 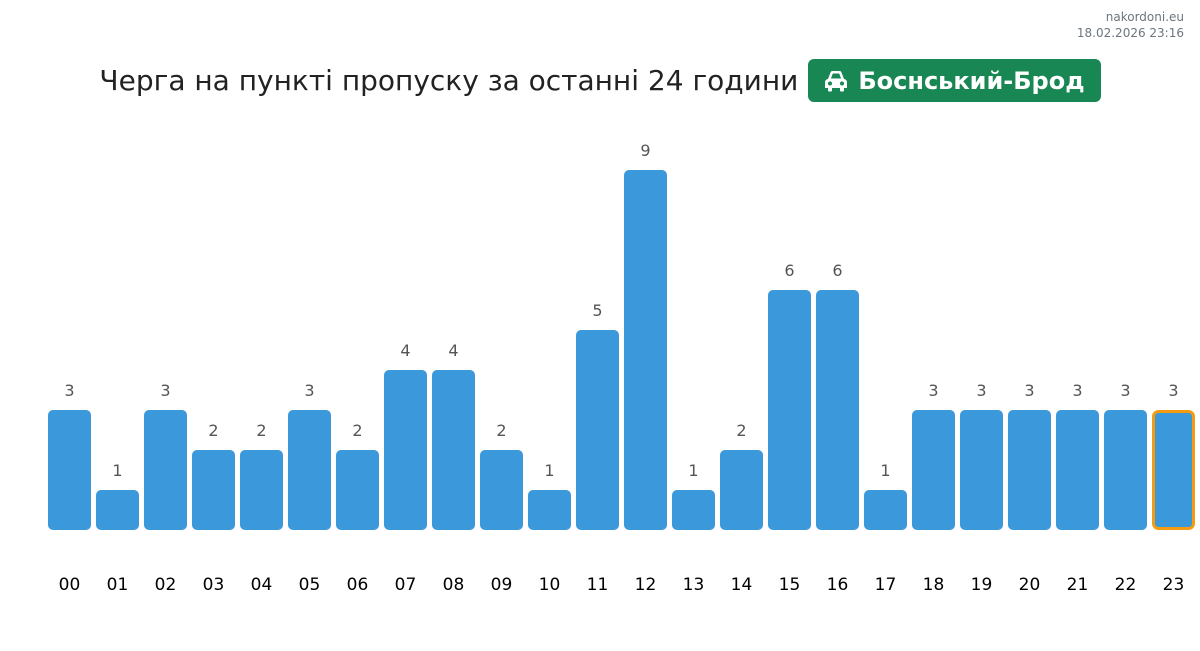 I want to click on source-info: nakordoni.eu 18.02.2026 23:16, so click(x=1130, y=25).